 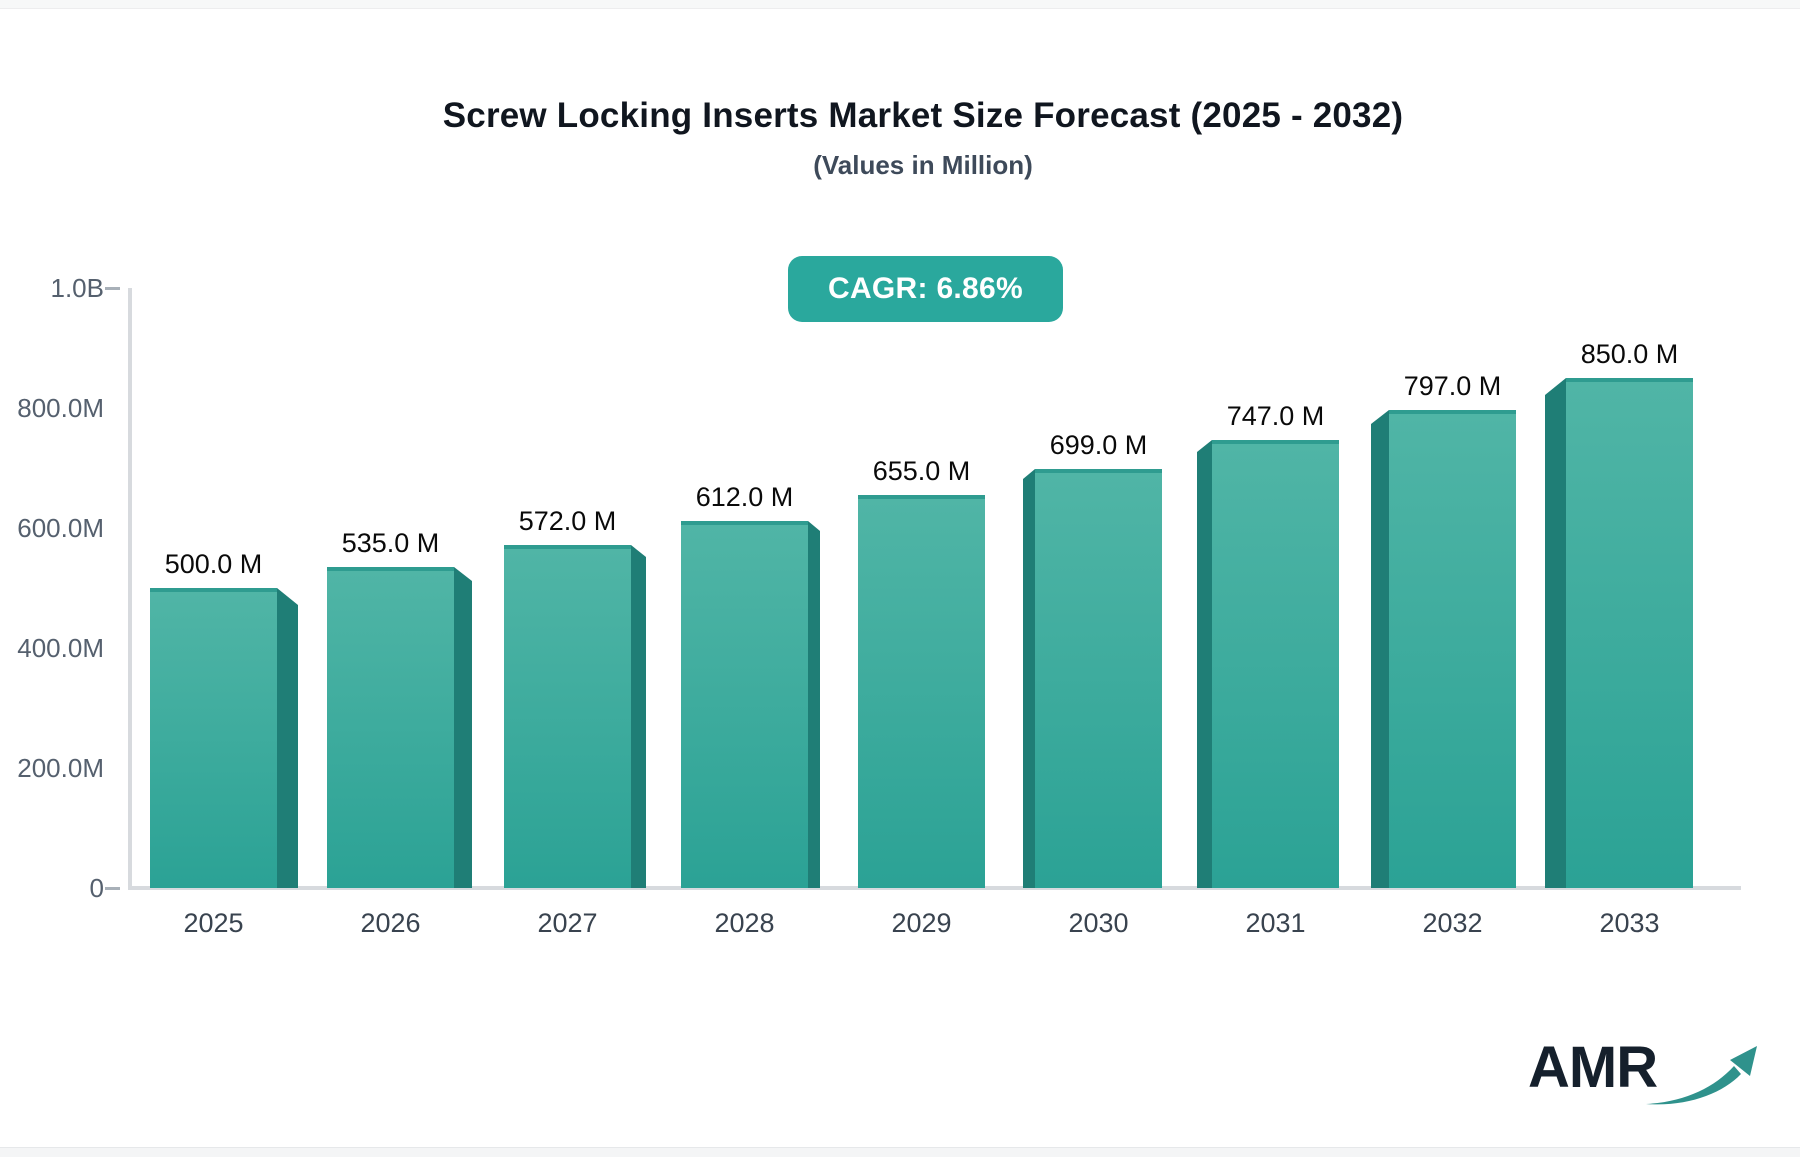 I want to click on x-axis-label-2033: 2033, so click(x=1629, y=923).